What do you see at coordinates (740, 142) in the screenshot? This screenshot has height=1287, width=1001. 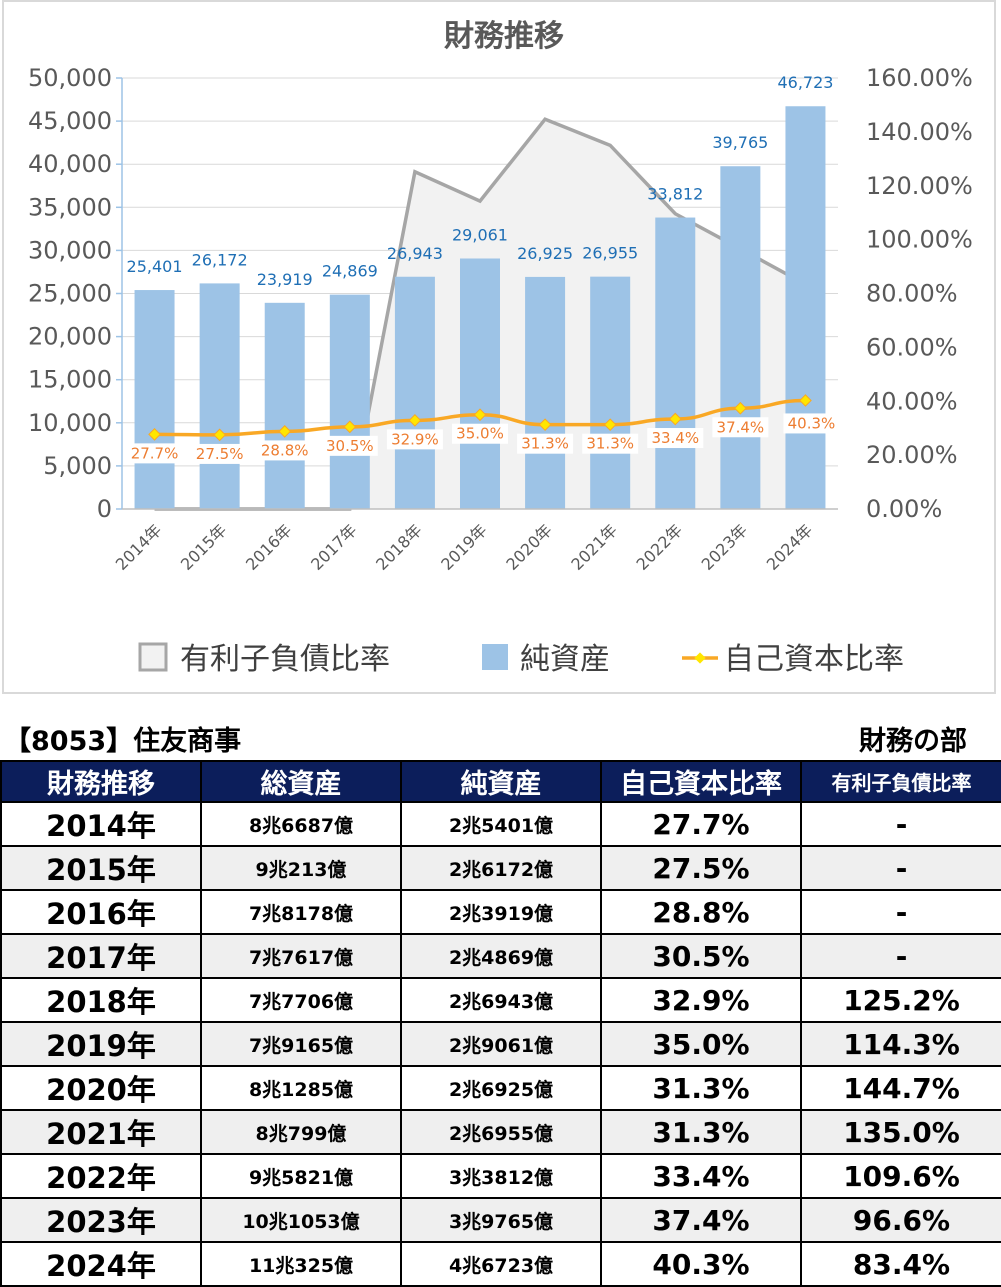 I see `net-assets-data-label: 39,765` at bounding box center [740, 142].